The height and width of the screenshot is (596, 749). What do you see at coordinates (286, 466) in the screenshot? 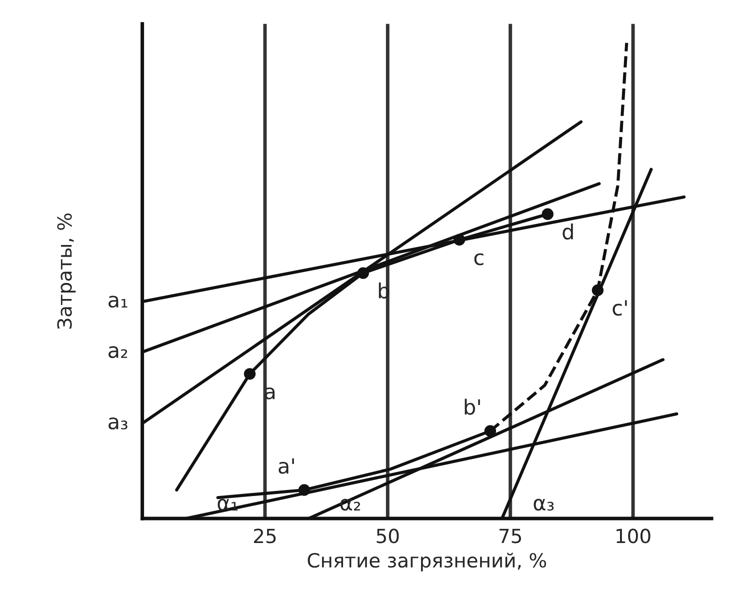
I see `annotation: a'` at bounding box center [286, 466].